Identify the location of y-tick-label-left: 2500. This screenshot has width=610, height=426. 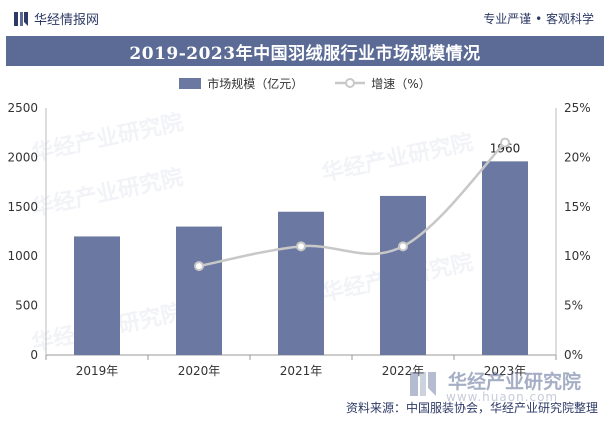
(22, 108).